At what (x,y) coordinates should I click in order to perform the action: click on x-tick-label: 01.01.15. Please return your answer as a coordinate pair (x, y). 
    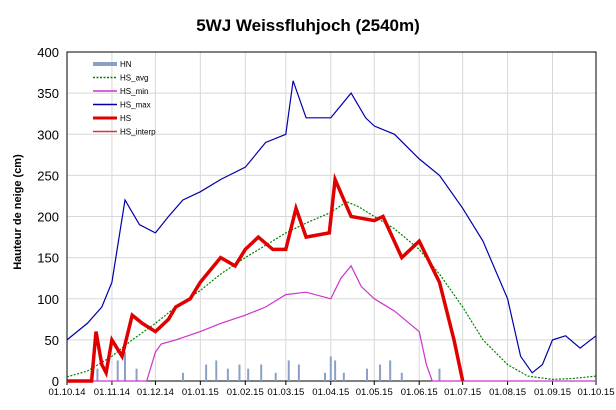
    Looking at the image, I should click on (200, 392).